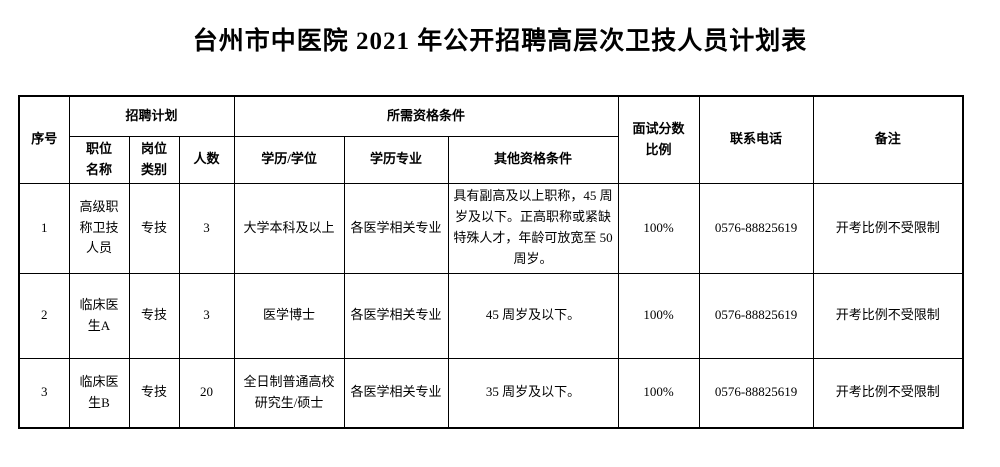 Image resolution: width=1000 pixels, height=467 pixels. I want to click on header-row-sub: 职位 名称 岗位 类别 人数 学历/学位 学历专业 其他资格条件, so click(491, 159).